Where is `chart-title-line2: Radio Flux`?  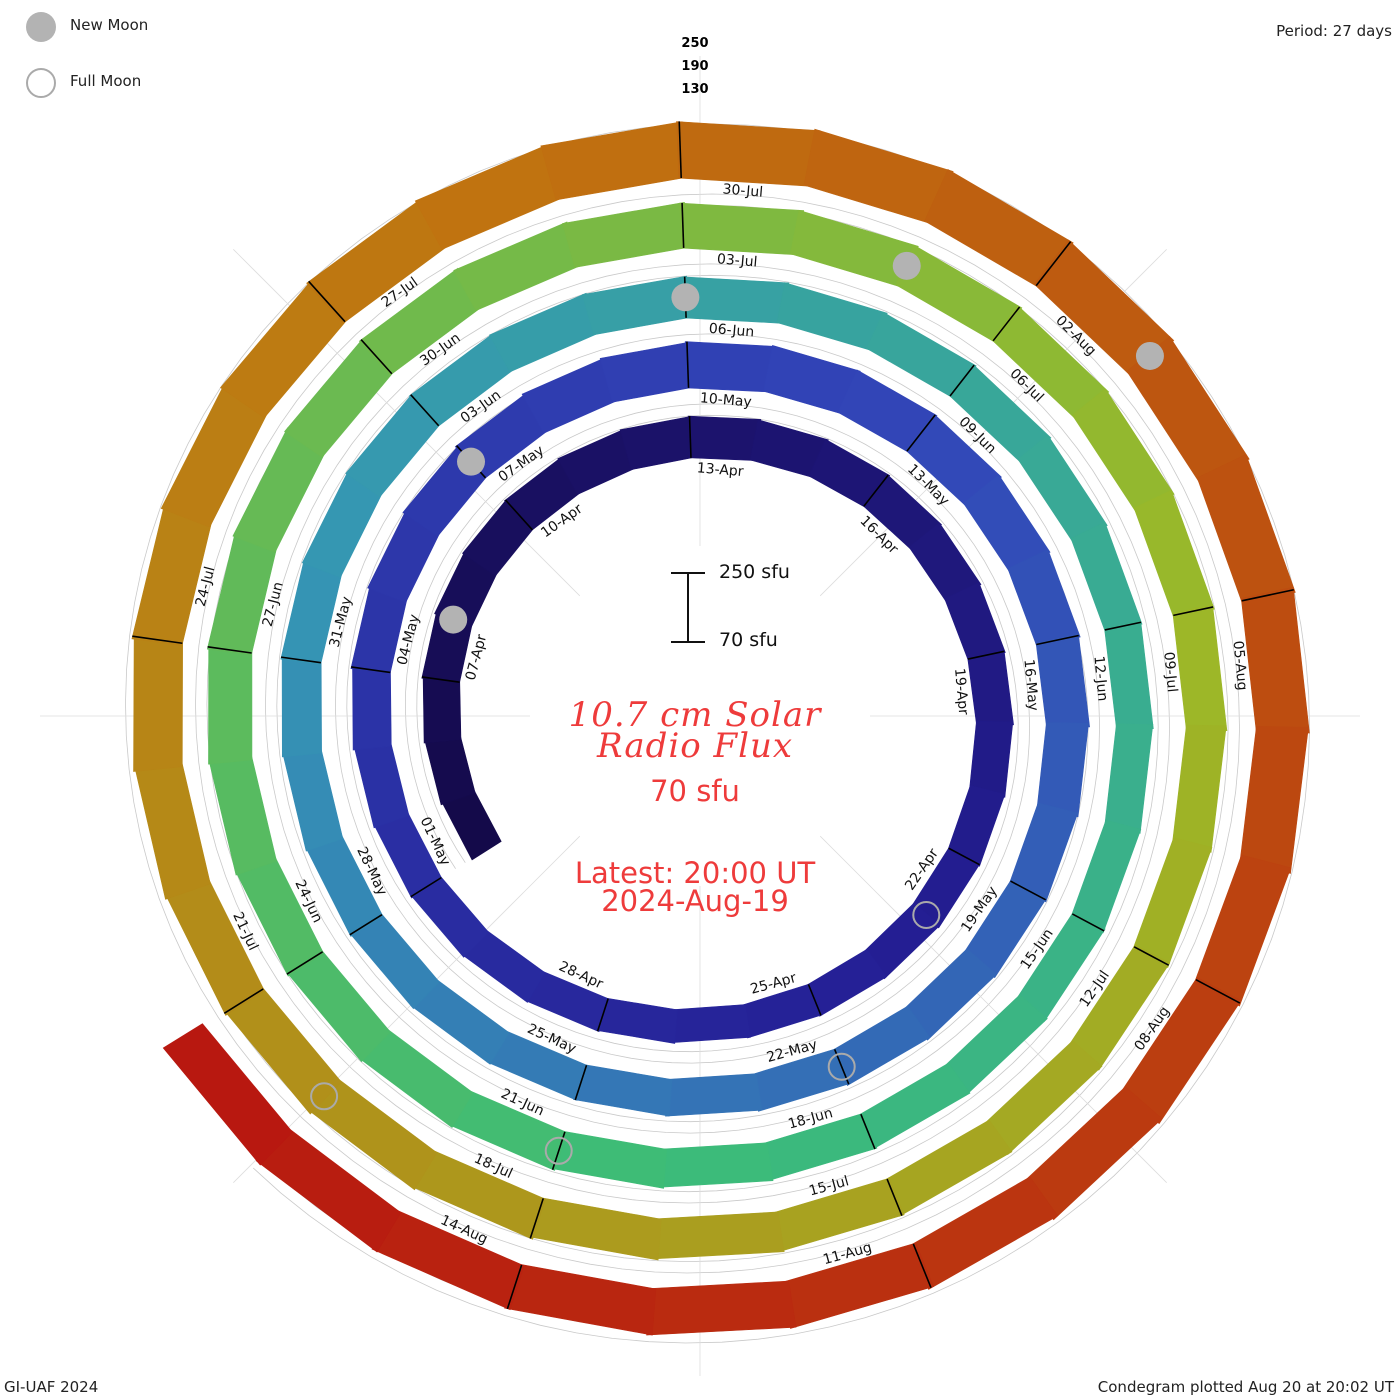
chart-title-line2: Radio Flux is located at coordinates (695, 746).